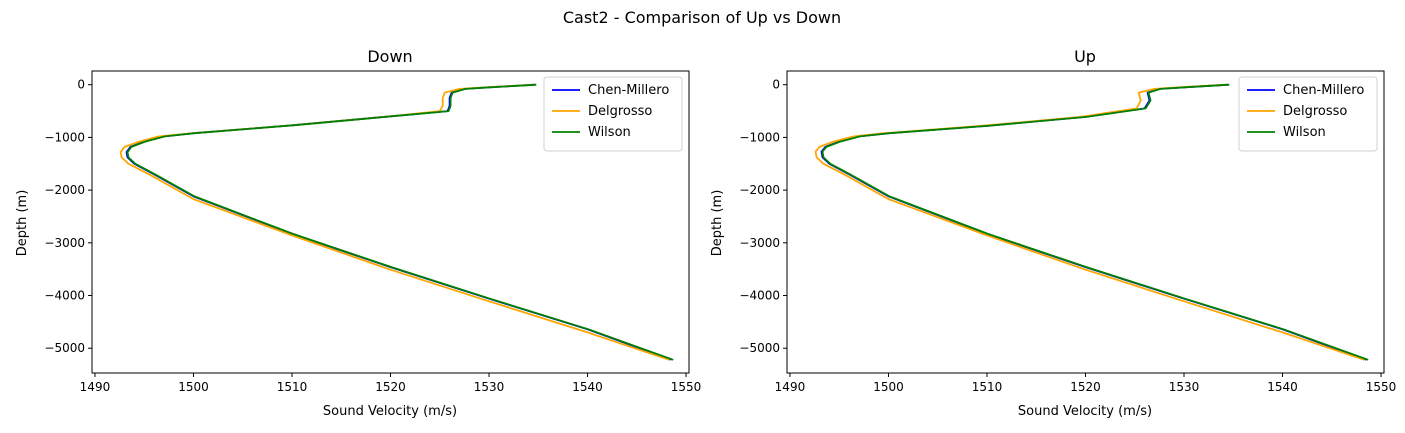 The image size is (1405, 433). What do you see at coordinates (702, 17) in the screenshot?
I see `figure-suptitle: Cast2 - Comparison of Up vs Down` at bounding box center [702, 17].